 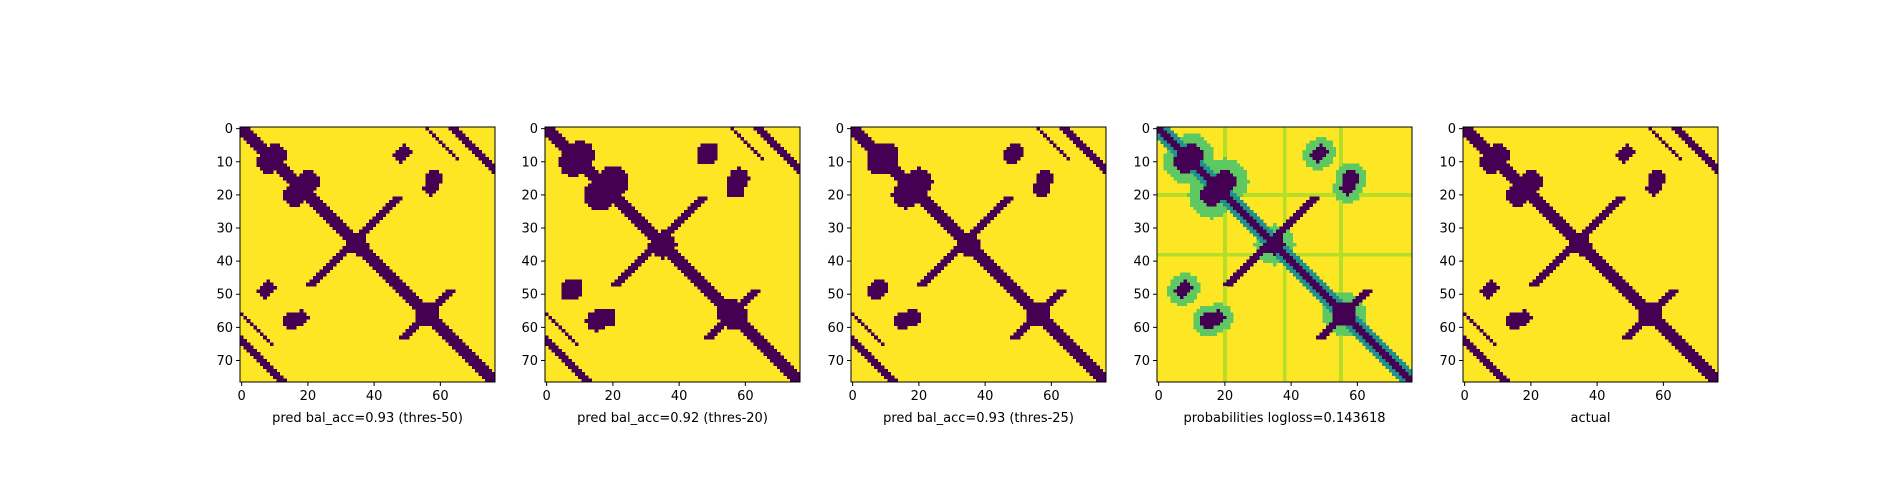 What do you see at coordinates (368, 255) in the screenshot?
I see `heatmap-cells` at bounding box center [368, 255].